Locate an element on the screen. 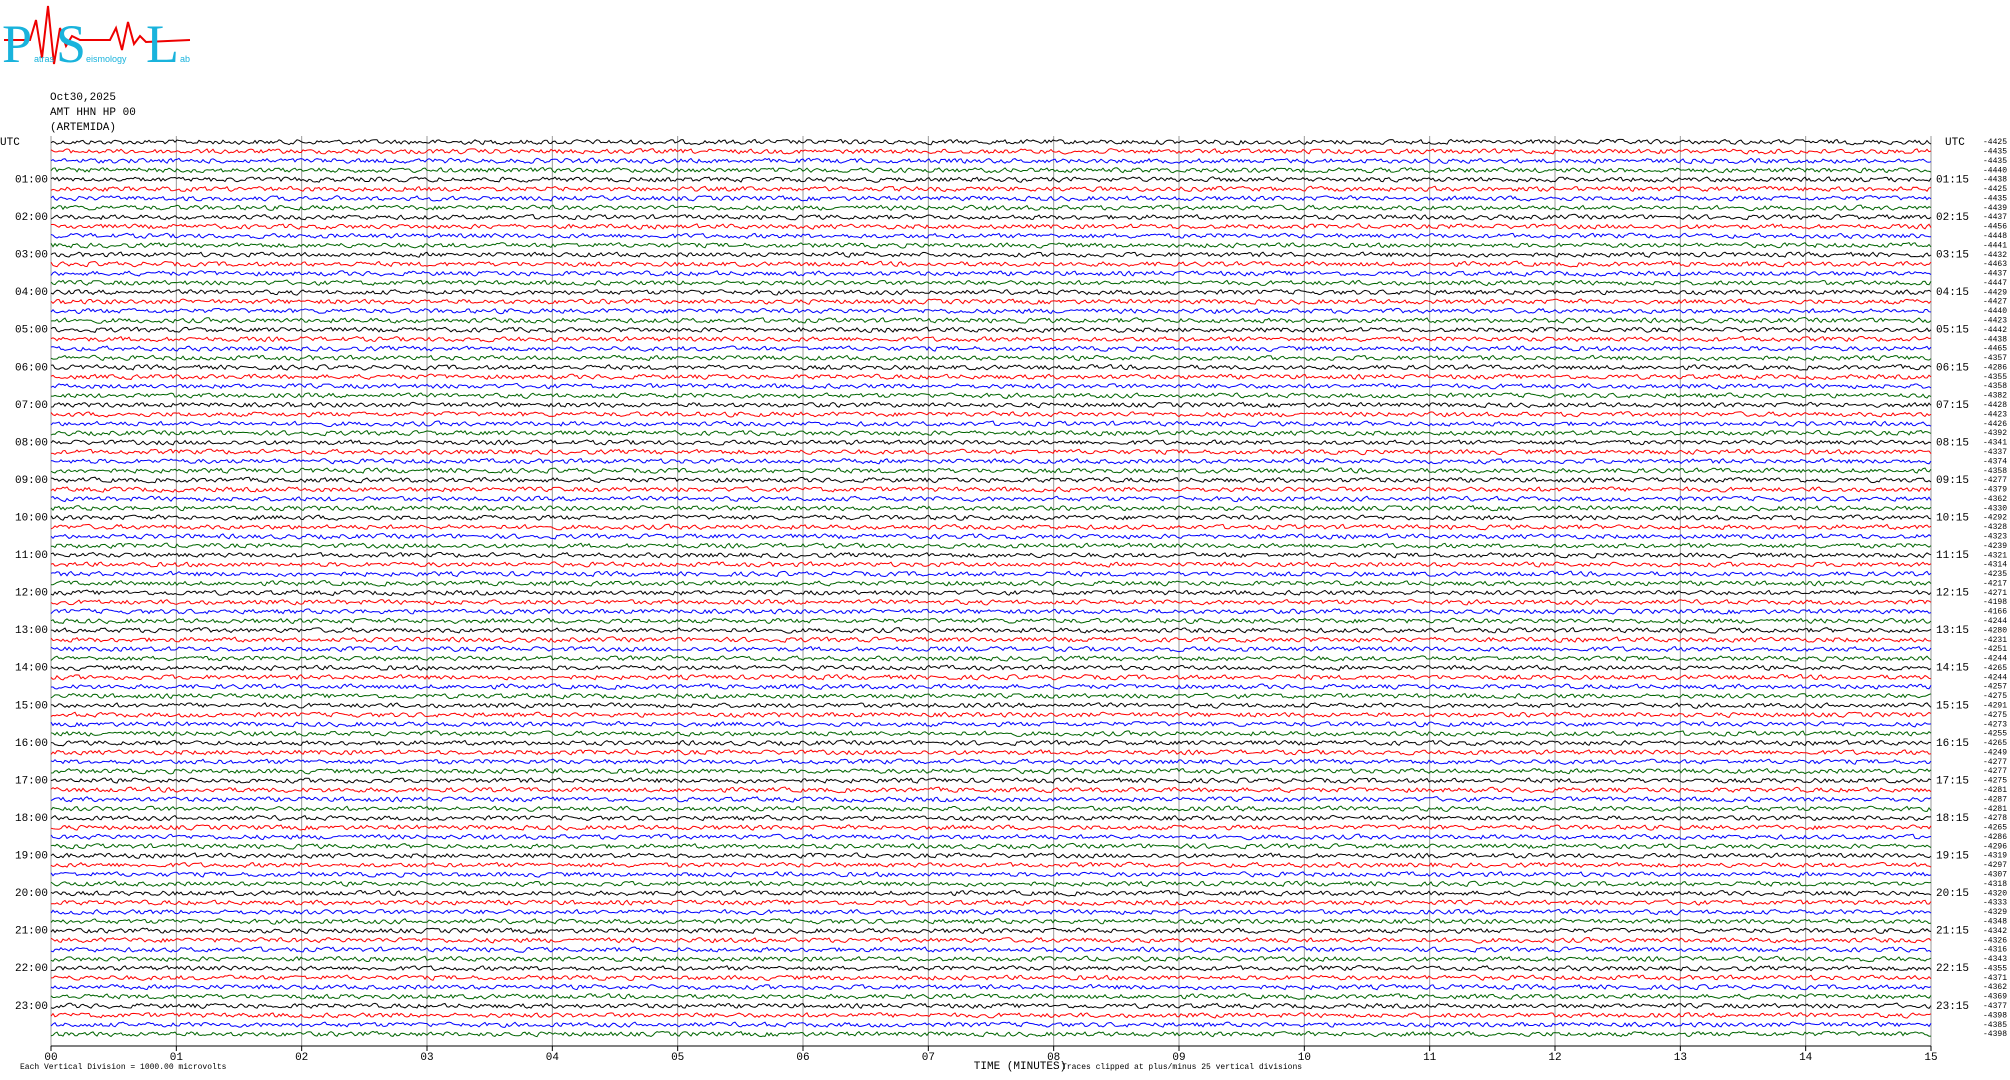 The height and width of the screenshot is (1080, 2010). hour-label-right: 21:15 is located at coordinates (1952, 932).